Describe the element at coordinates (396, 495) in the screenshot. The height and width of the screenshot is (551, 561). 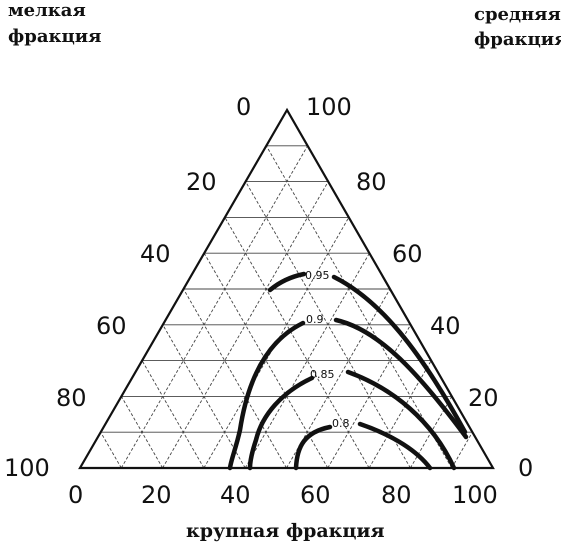
I see `bottom-tick-80: 80` at that location.